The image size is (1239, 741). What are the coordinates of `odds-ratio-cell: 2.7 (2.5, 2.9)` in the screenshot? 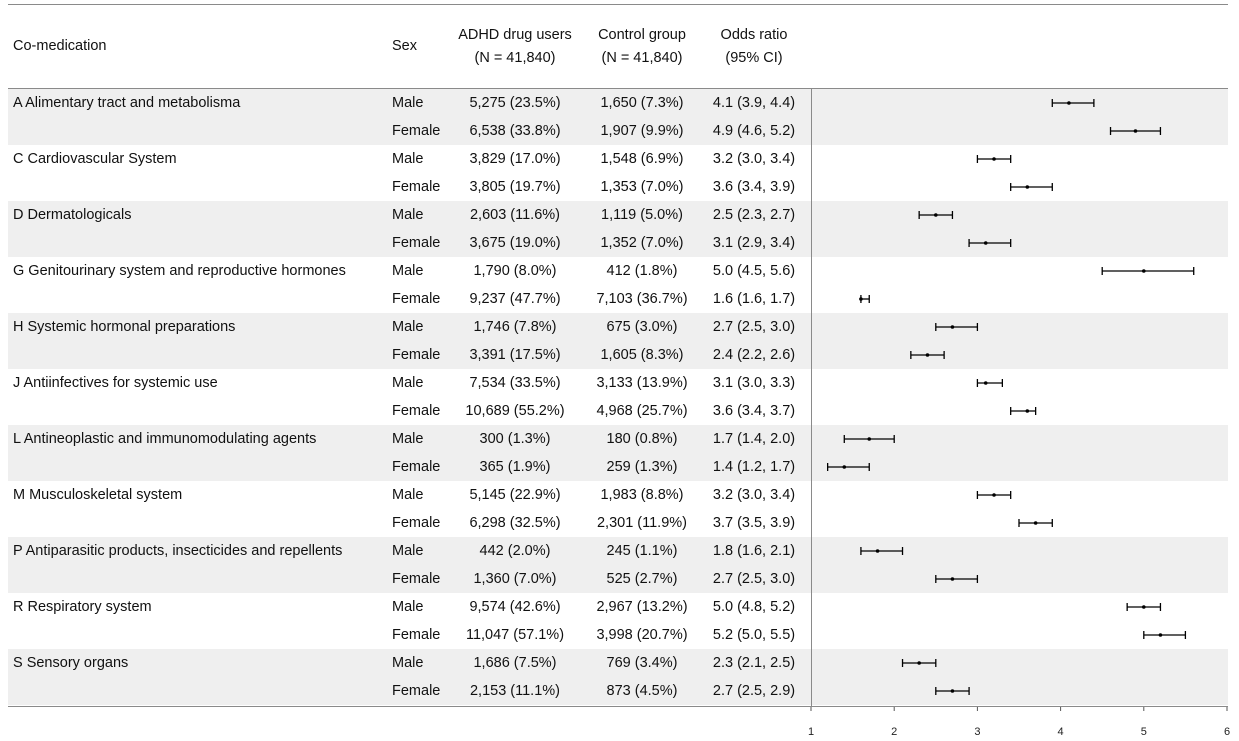 It's located at (754, 691).